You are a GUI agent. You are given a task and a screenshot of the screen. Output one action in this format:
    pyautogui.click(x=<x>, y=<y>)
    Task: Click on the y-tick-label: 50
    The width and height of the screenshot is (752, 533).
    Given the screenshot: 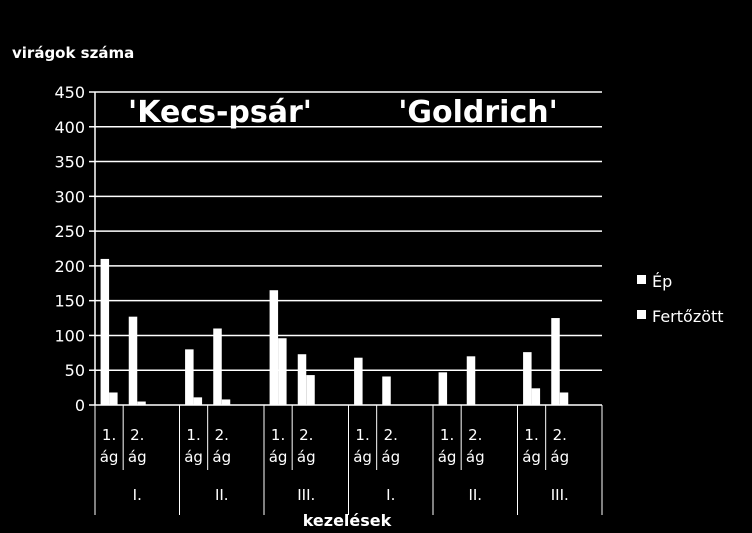 What is the action you would take?
    pyautogui.click(x=75, y=370)
    